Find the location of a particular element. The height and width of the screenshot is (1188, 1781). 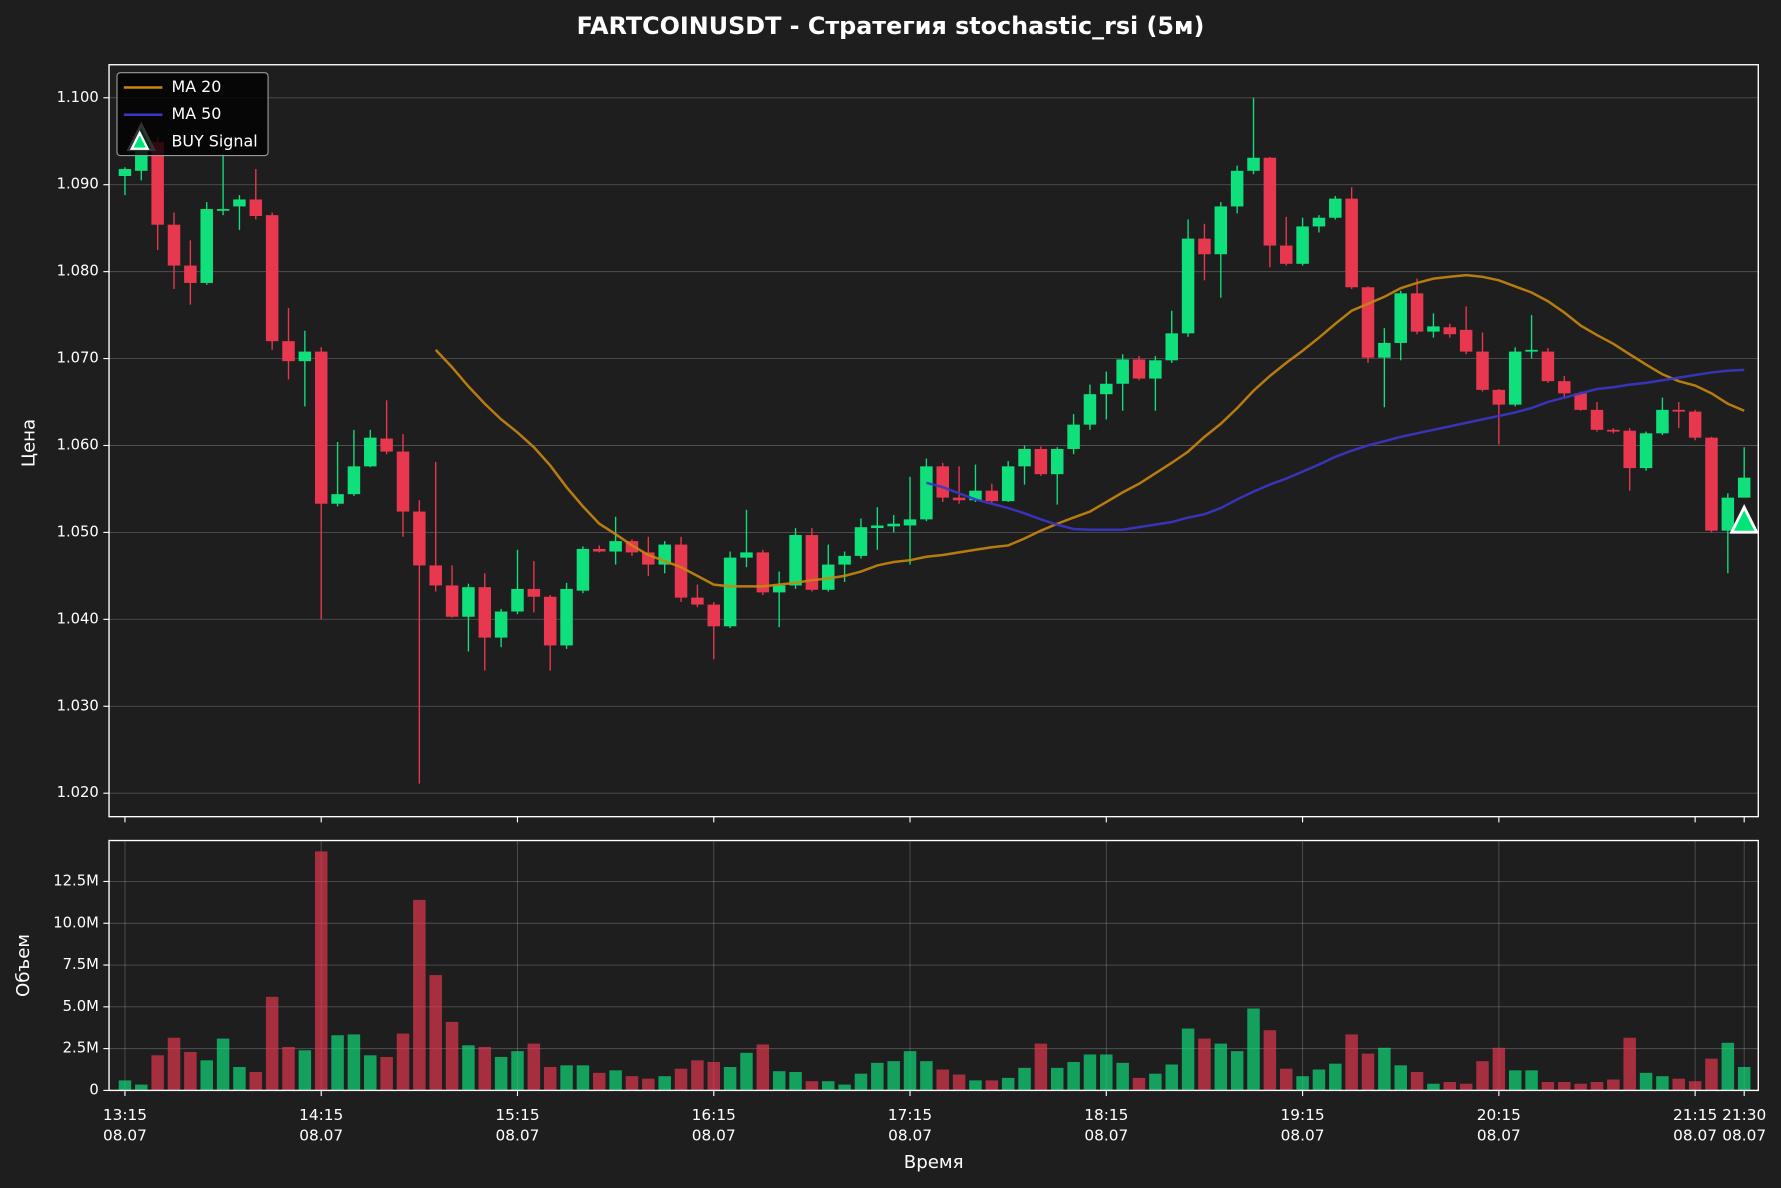

legend-box is located at coordinates (192, 114).